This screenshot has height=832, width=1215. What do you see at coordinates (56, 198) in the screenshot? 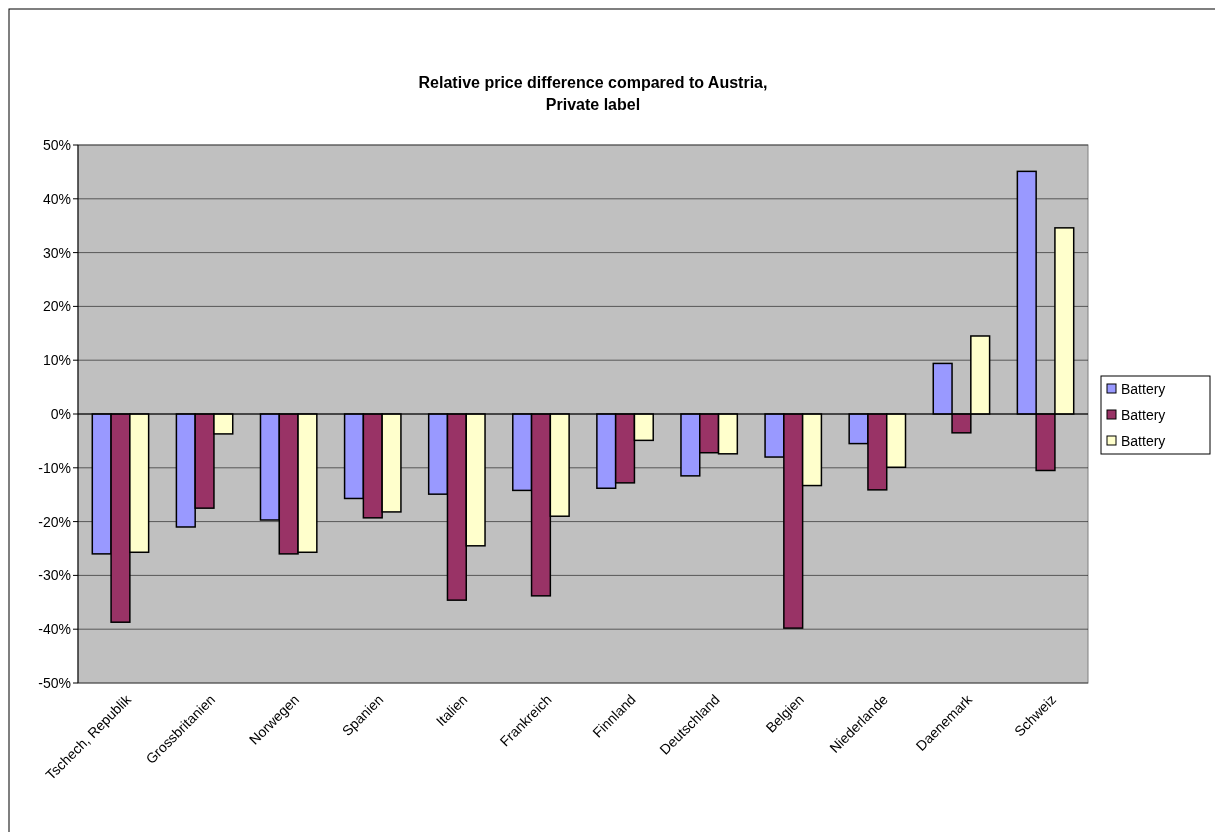
I see `y-tick-label: 40%` at bounding box center [56, 198].